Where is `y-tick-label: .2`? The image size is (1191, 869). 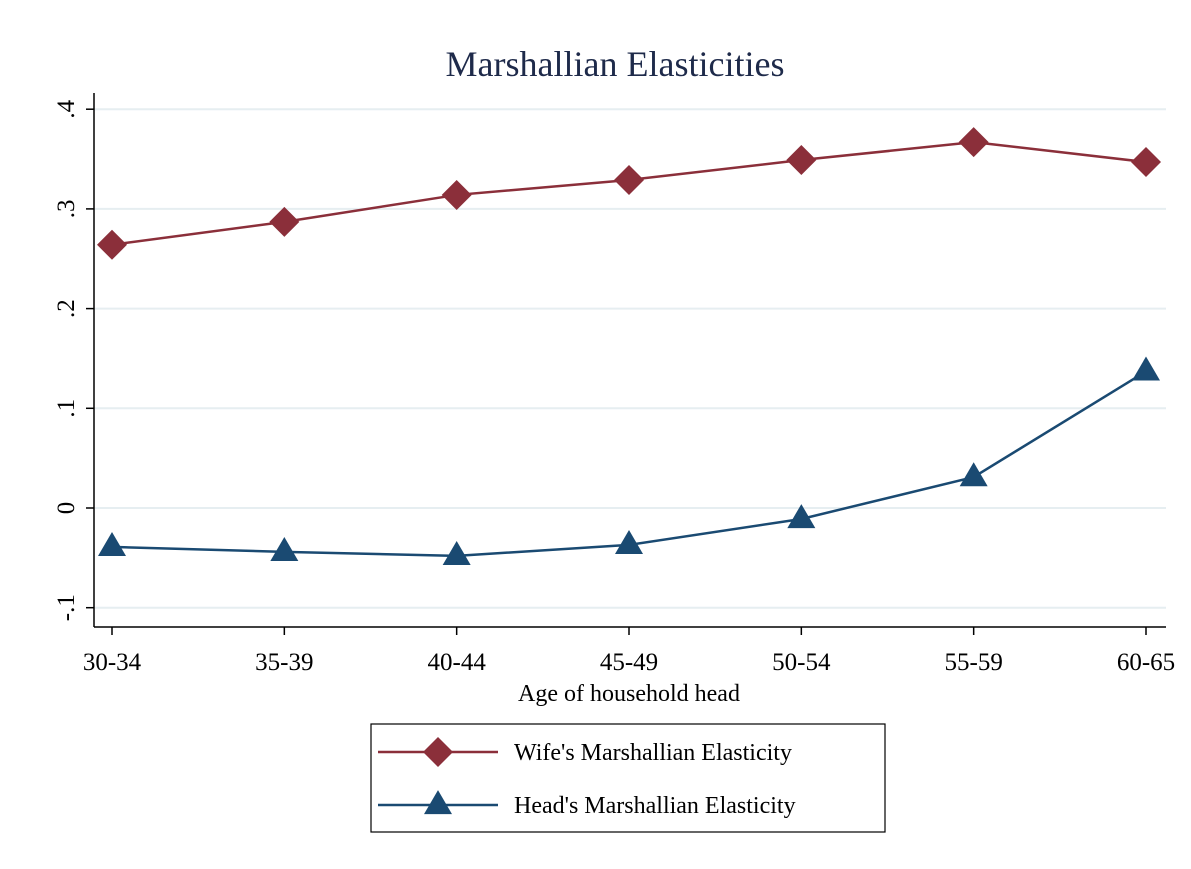
y-tick-label: .2 is located at coordinates (66, 308).